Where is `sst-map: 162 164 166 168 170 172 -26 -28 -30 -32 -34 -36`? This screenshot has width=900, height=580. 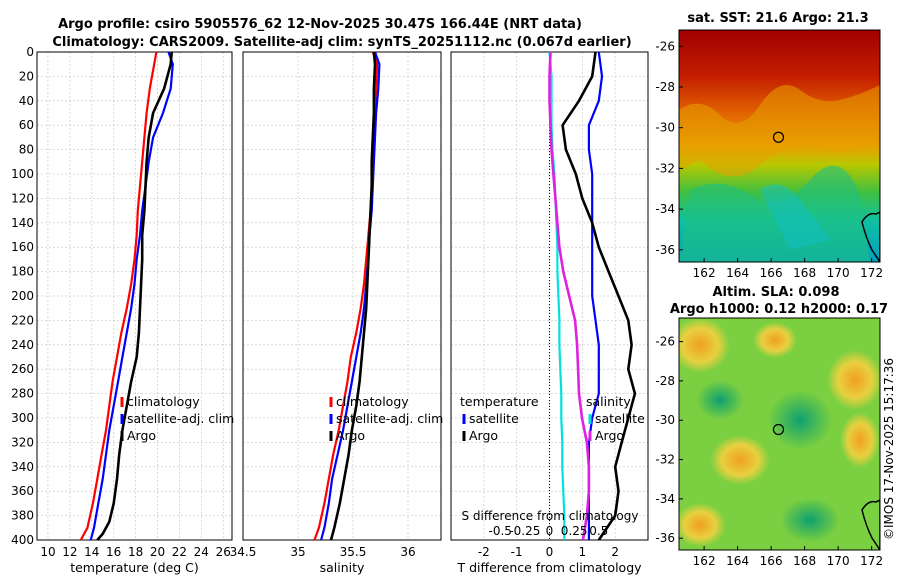
sst-map: 162 164 166 168 170 172 -26 -28 -30 -32 -34 -36 is located at coordinates (769, 154).